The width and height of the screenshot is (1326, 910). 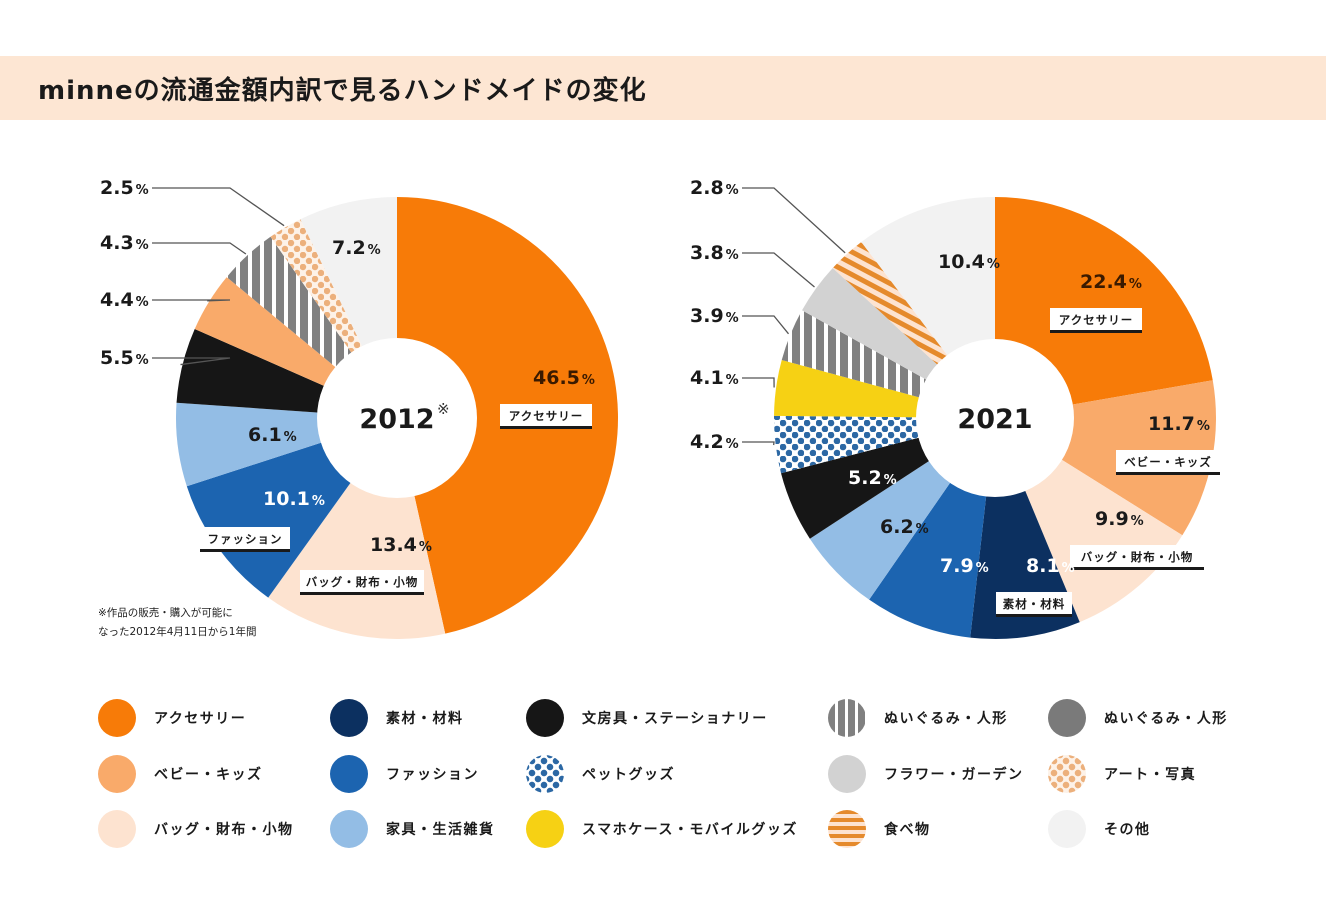 I want to click on legend-item-phone: スマホケース・モバイルグッズ, so click(x=662, y=829).